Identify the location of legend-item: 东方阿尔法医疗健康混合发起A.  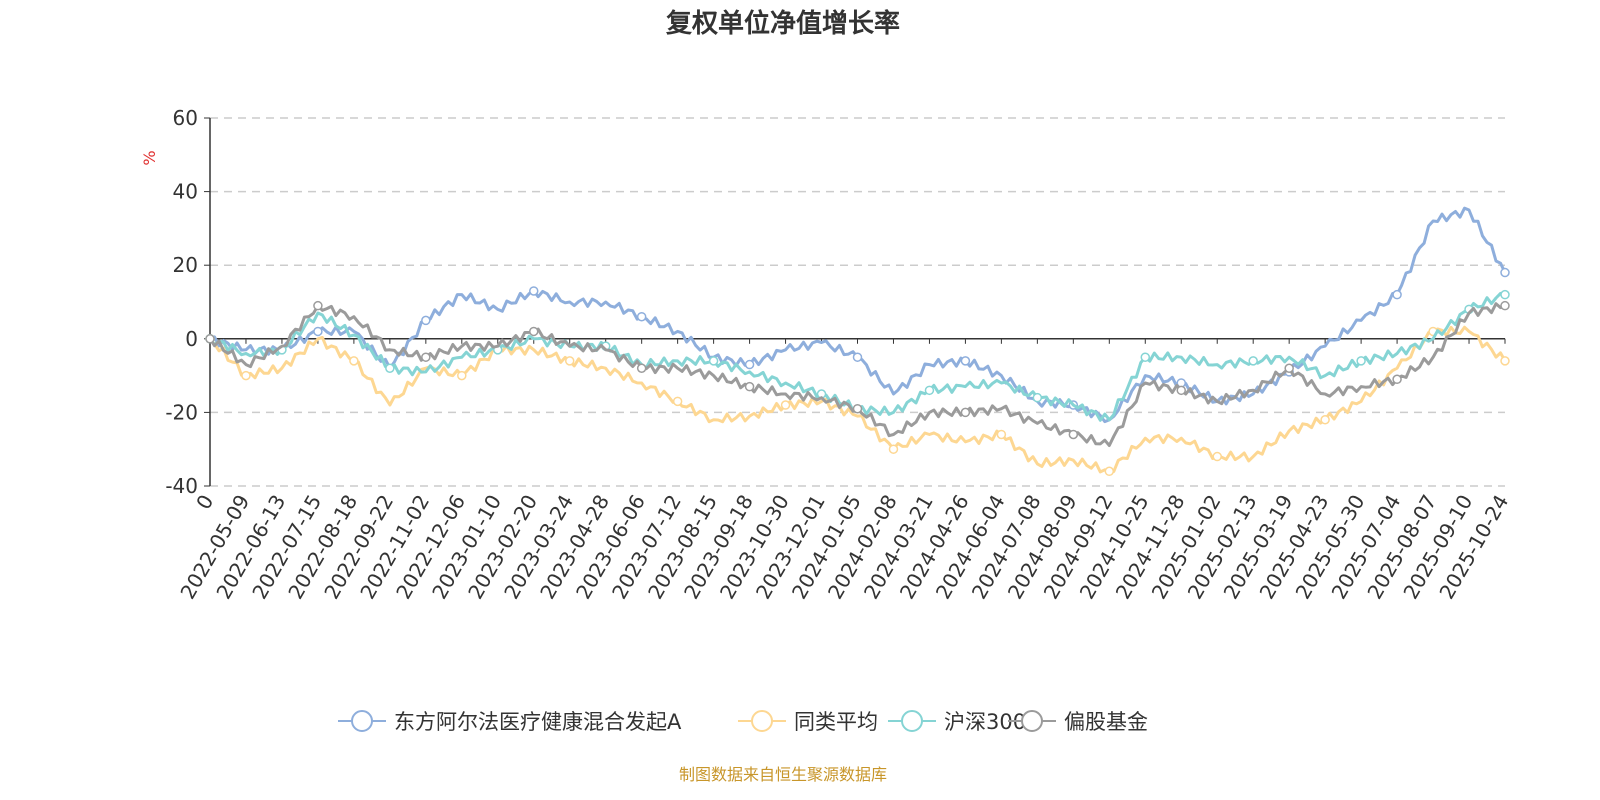
(510, 722).